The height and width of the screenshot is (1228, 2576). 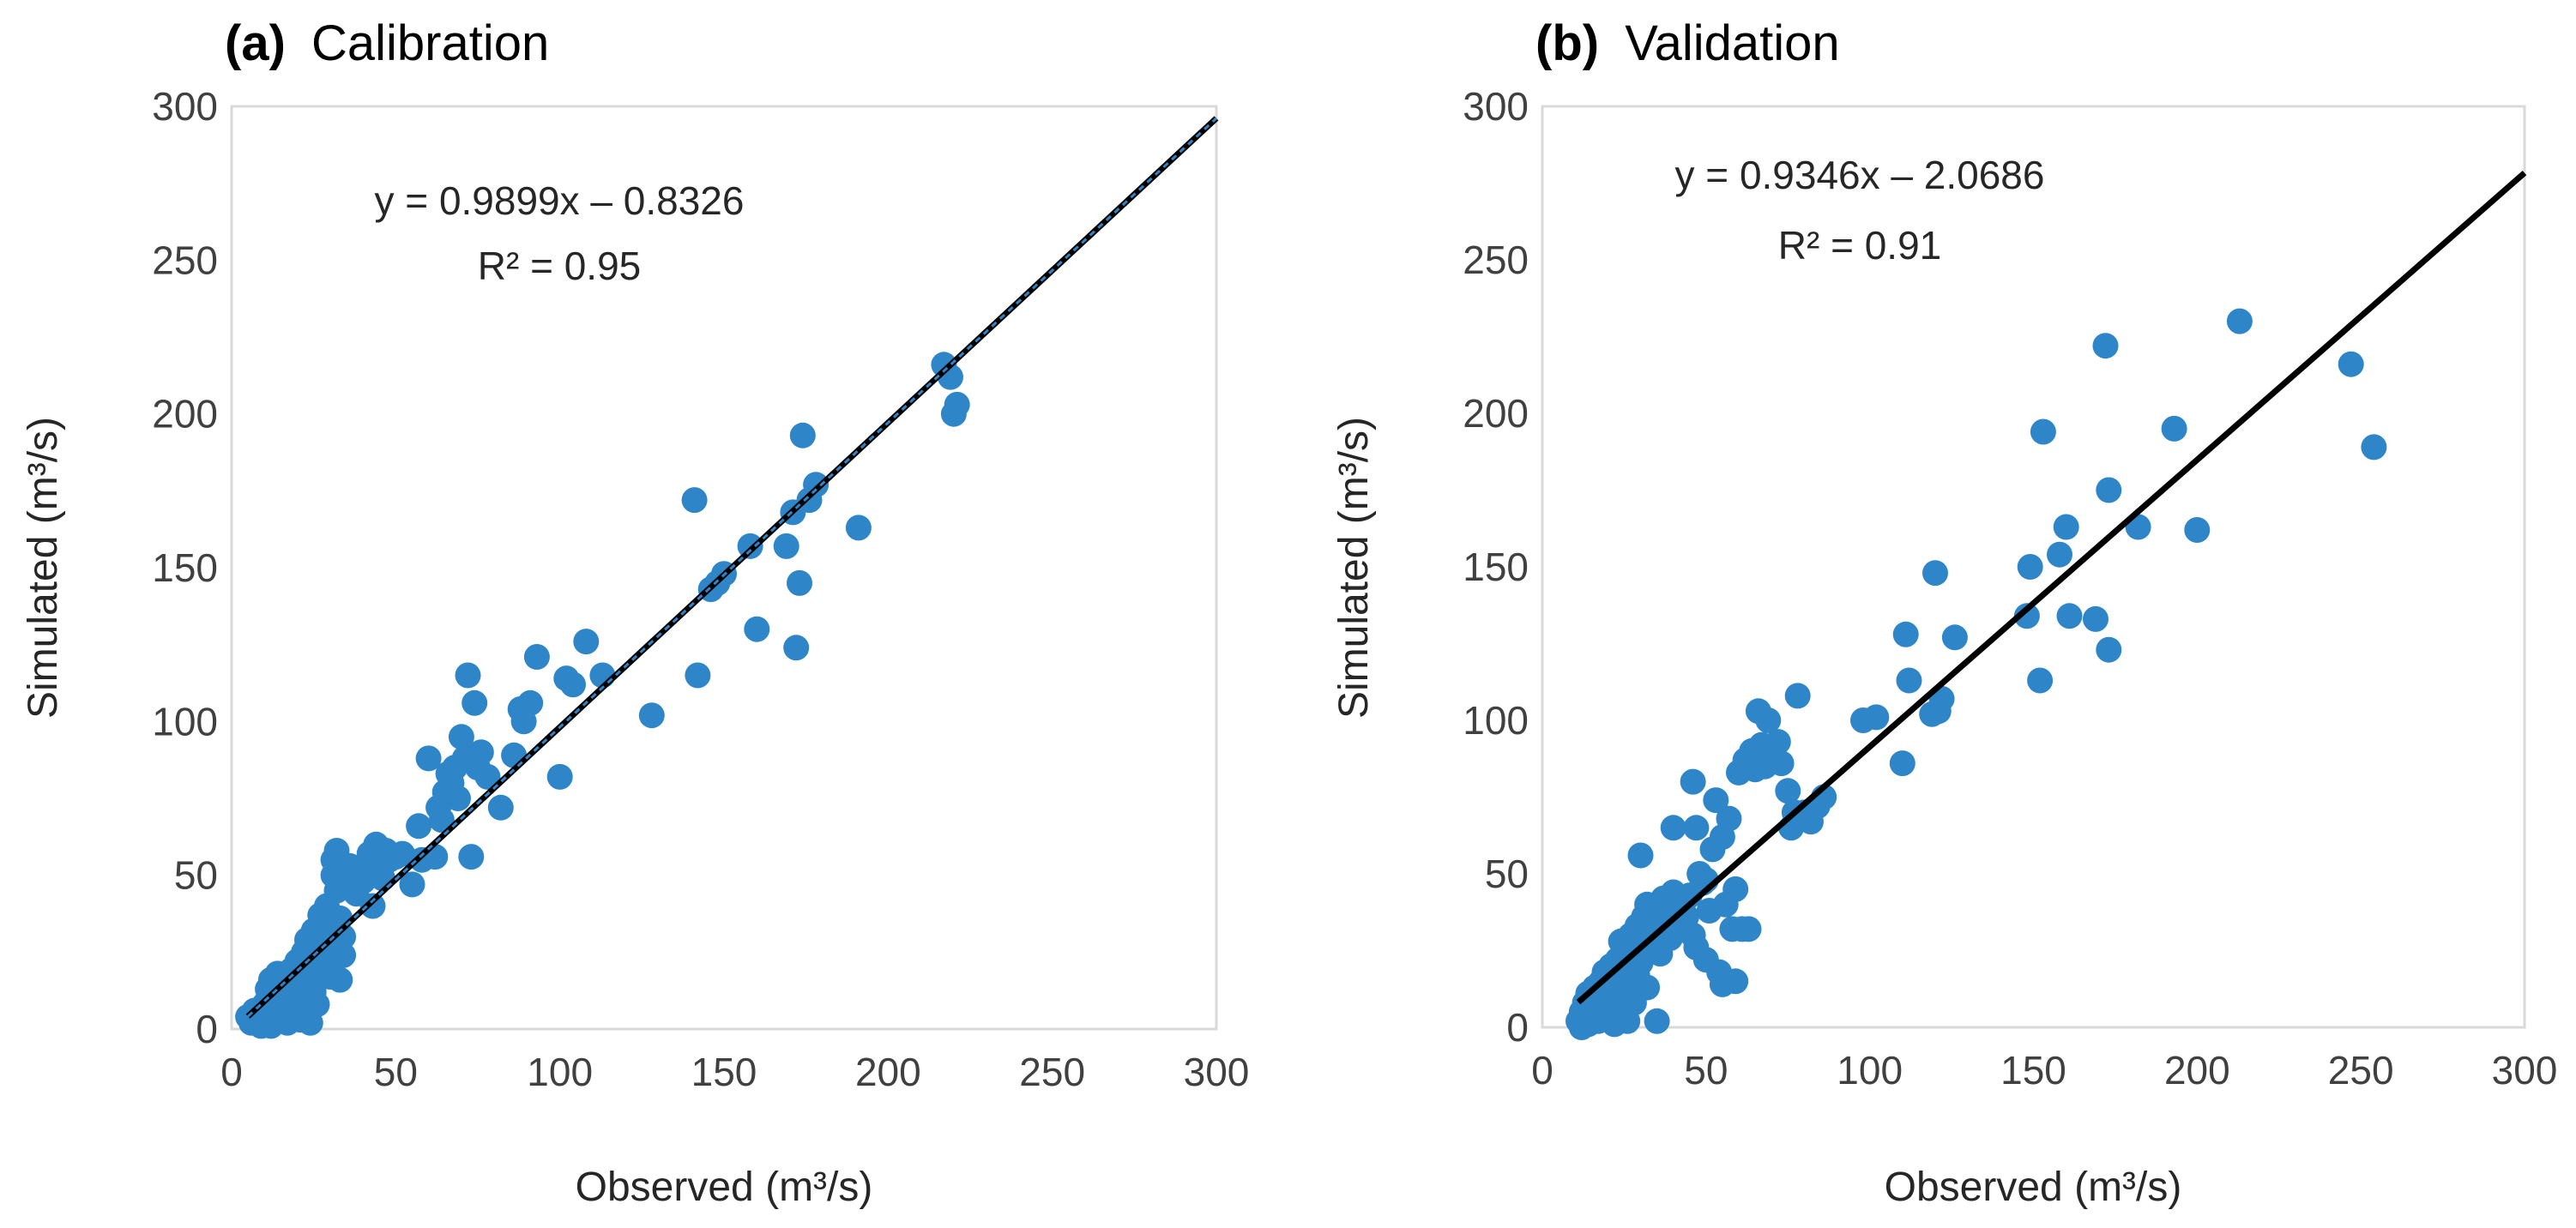 I want to click on y-tick-label: 0, so click(x=207, y=1029).